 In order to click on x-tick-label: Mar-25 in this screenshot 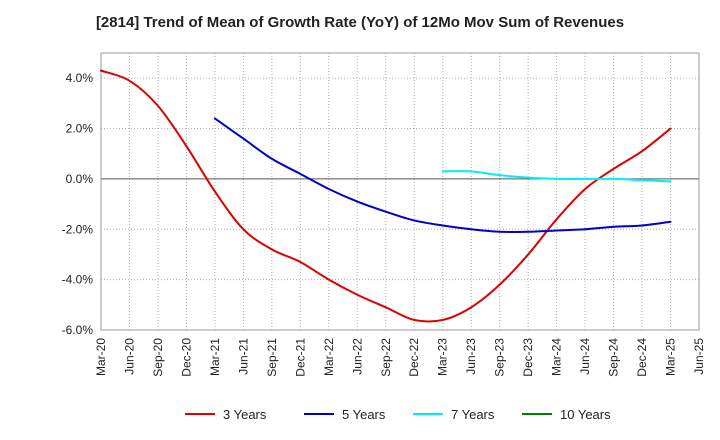, I will do `click(671, 357)`.